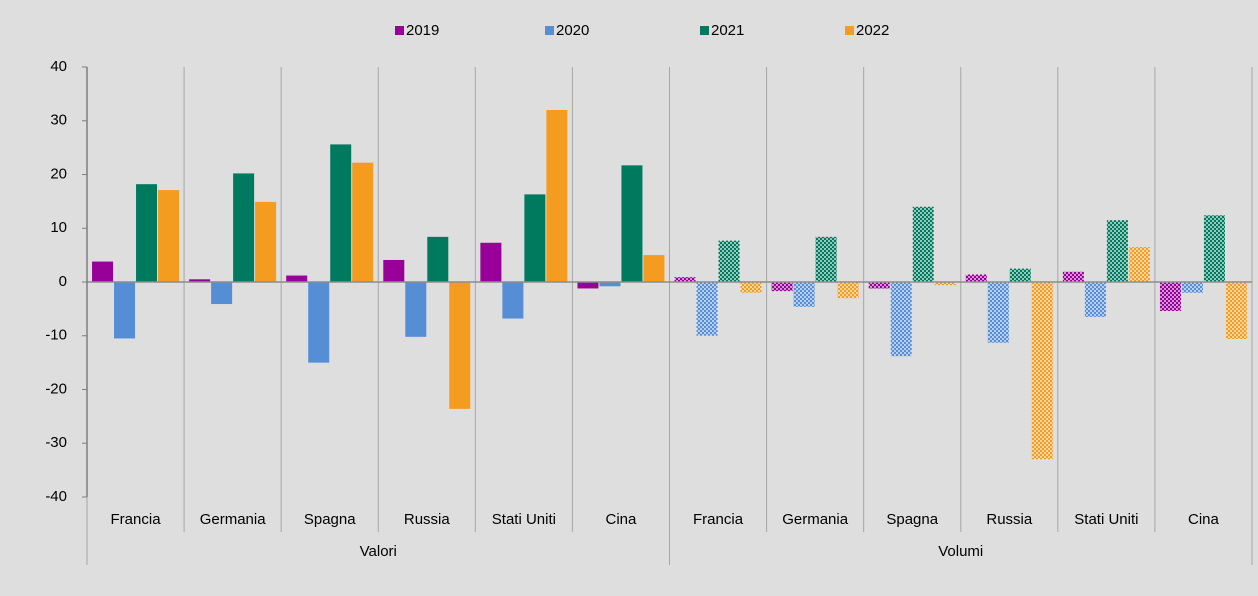 The width and height of the screenshot is (1258, 596). I want to click on y-tick-label: -10, so click(56, 335).